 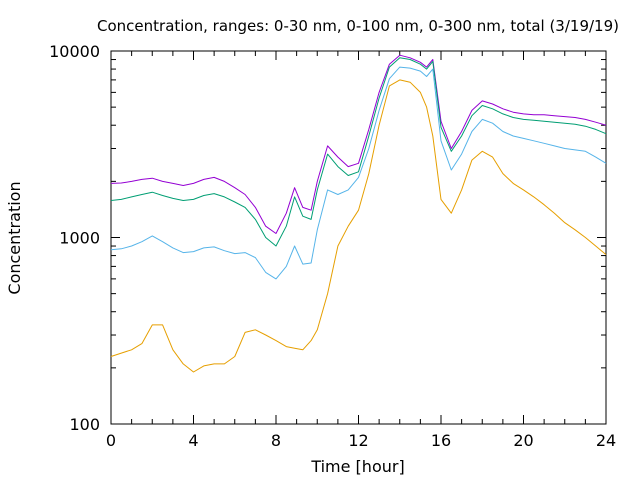 What do you see at coordinates (79, 238) in the screenshot?
I see `y-tick-label: 1000` at bounding box center [79, 238].